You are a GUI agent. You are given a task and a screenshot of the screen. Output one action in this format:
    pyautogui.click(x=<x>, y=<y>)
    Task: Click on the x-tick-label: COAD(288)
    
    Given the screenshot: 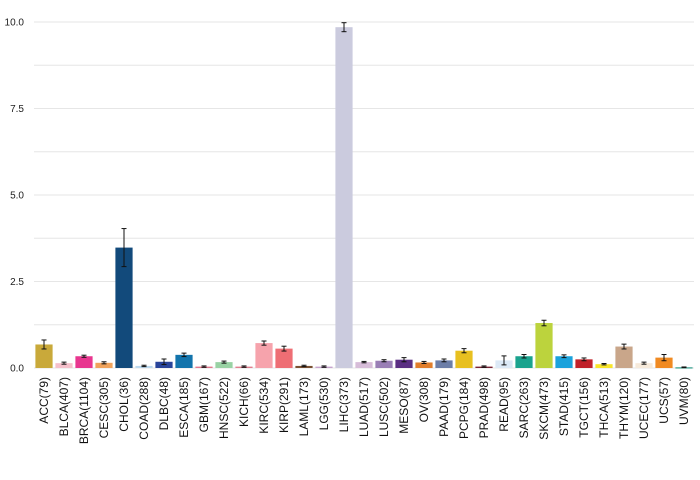 What is the action you would take?
    pyautogui.click(x=144, y=408)
    